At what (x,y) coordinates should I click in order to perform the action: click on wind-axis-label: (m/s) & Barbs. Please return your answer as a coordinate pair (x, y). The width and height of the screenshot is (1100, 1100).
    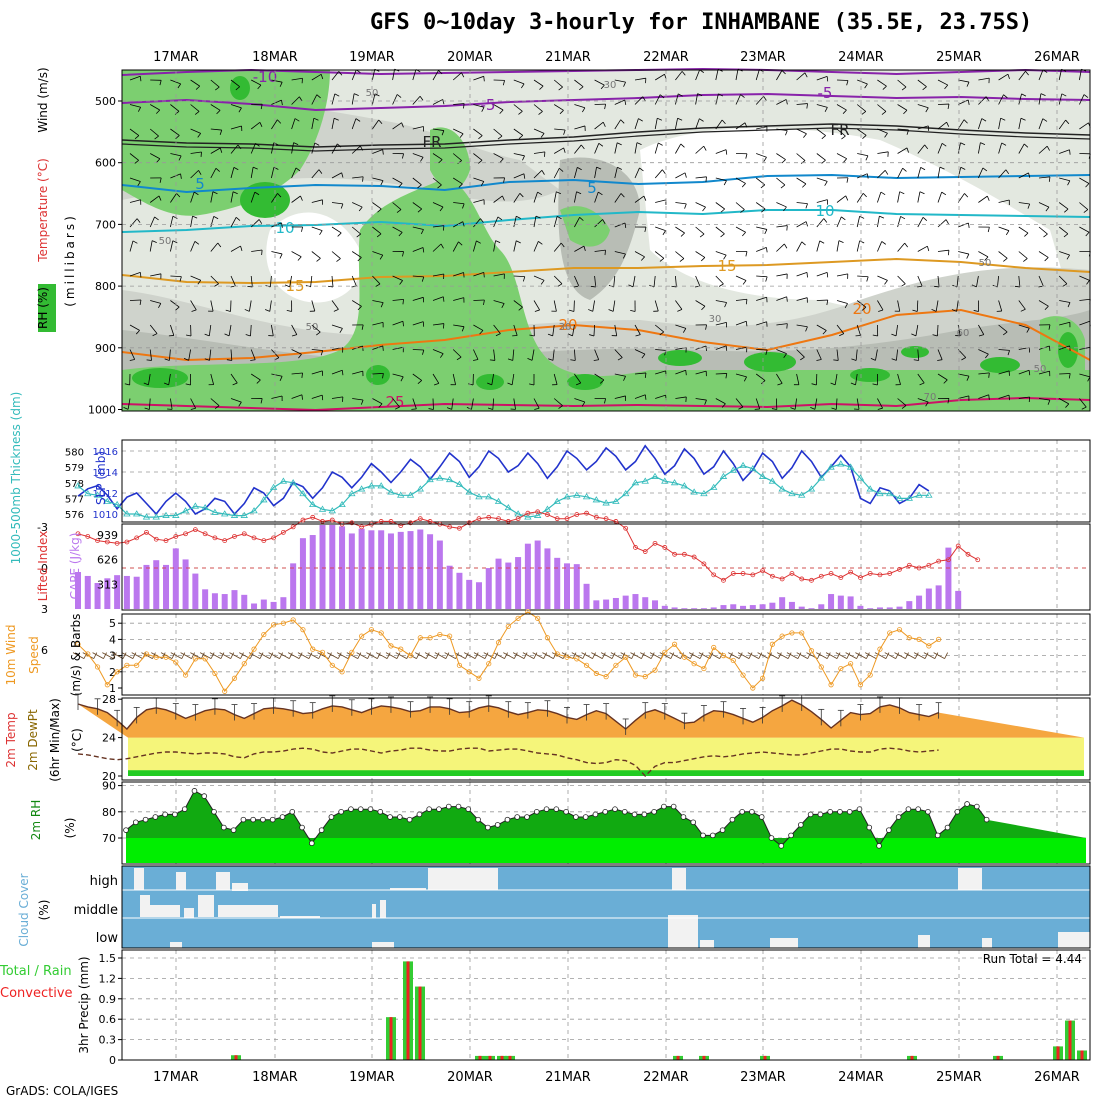
    Looking at the image, I should click on (76, 655).